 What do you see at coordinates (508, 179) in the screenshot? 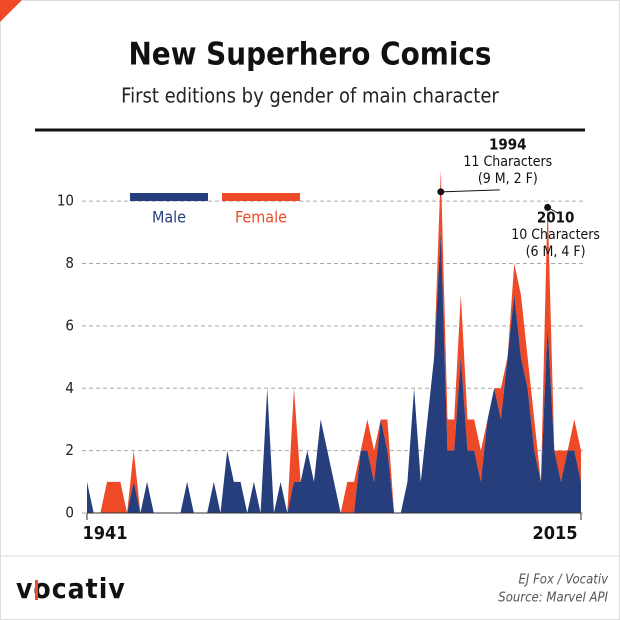
I see `annotation-text: (9 M, 2 F)` at bounding box center [508, 179].